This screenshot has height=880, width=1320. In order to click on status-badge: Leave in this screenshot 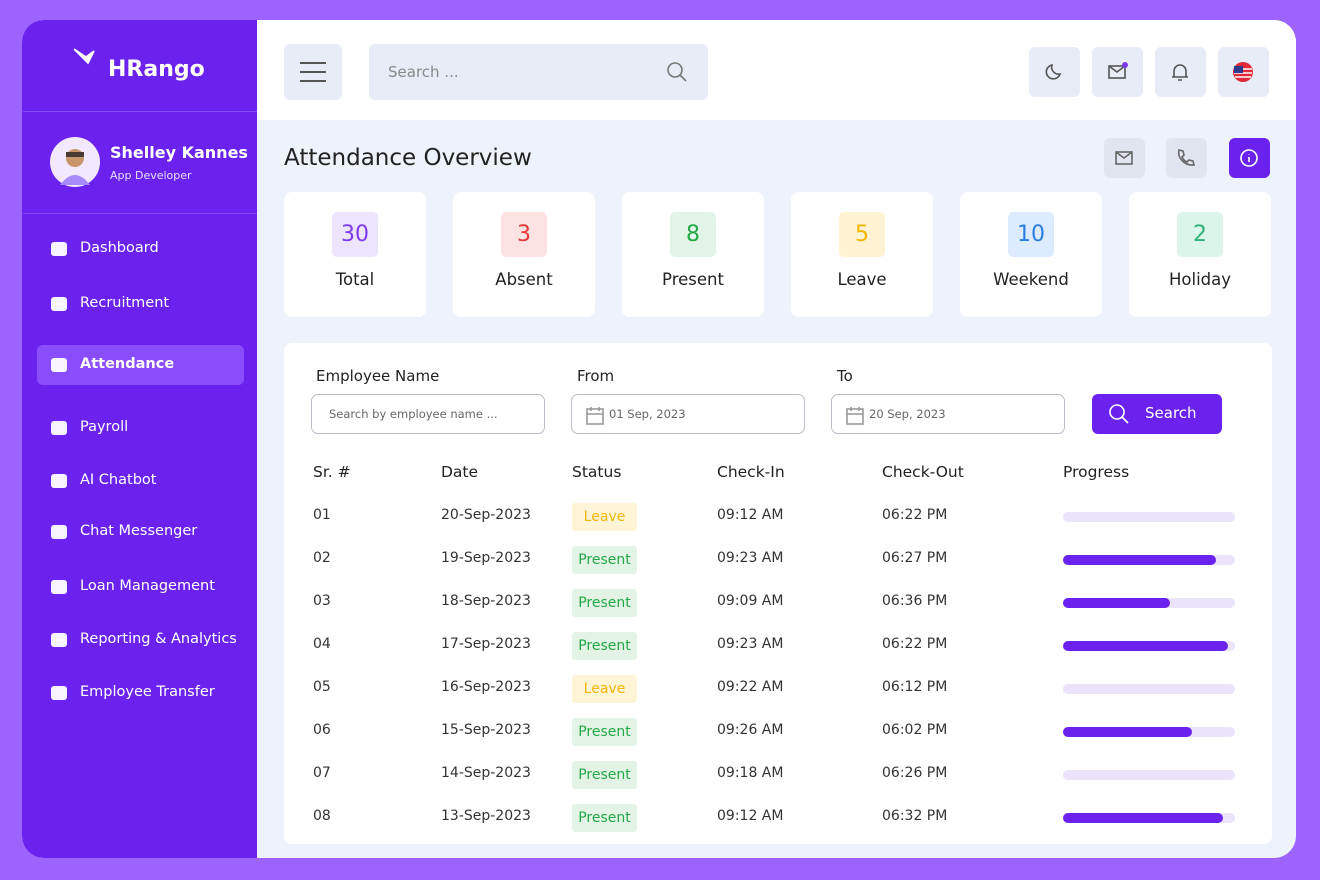, I will do `click(604, 517)`.